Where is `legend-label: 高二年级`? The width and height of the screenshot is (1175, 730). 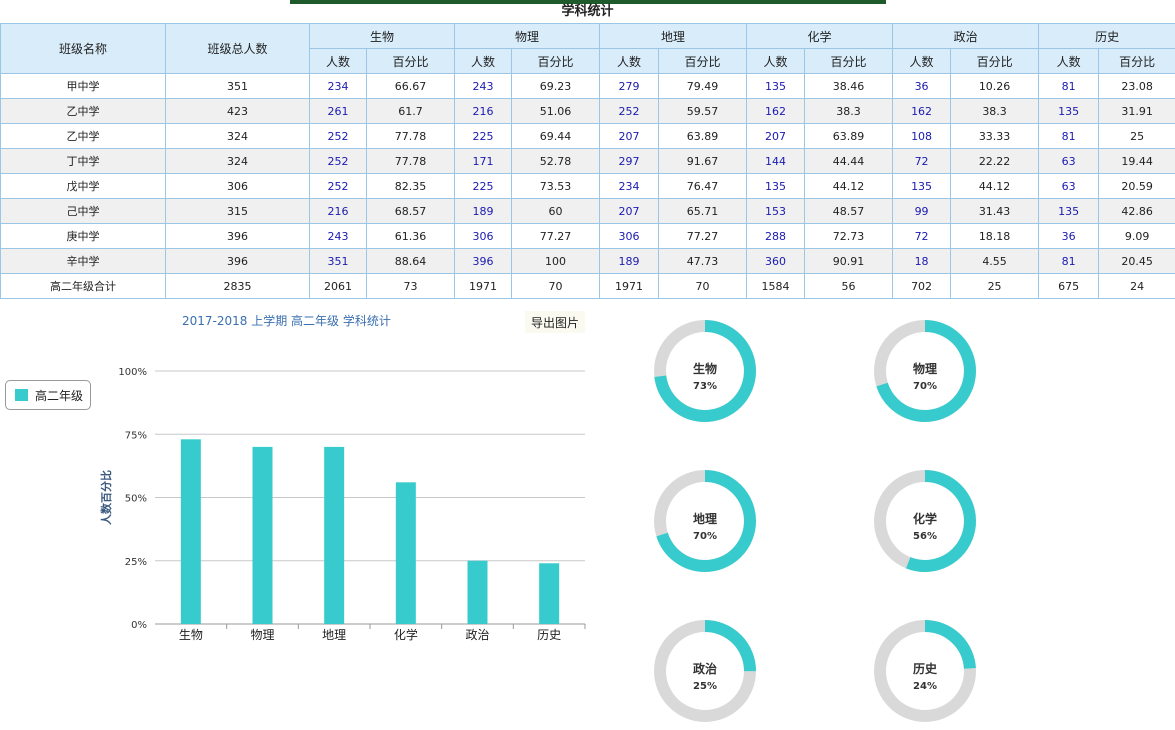
legend-label: 高二年级 is located at coordinates (59, 395).